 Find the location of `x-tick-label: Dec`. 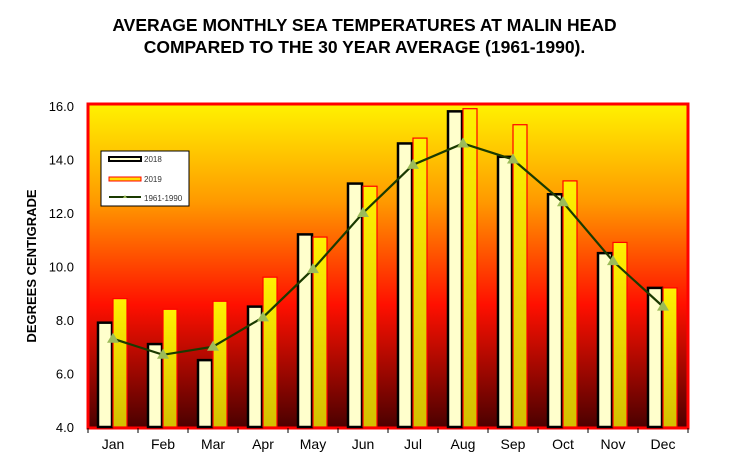

x-tick-label: Dec is located at coordinates (663, 444).